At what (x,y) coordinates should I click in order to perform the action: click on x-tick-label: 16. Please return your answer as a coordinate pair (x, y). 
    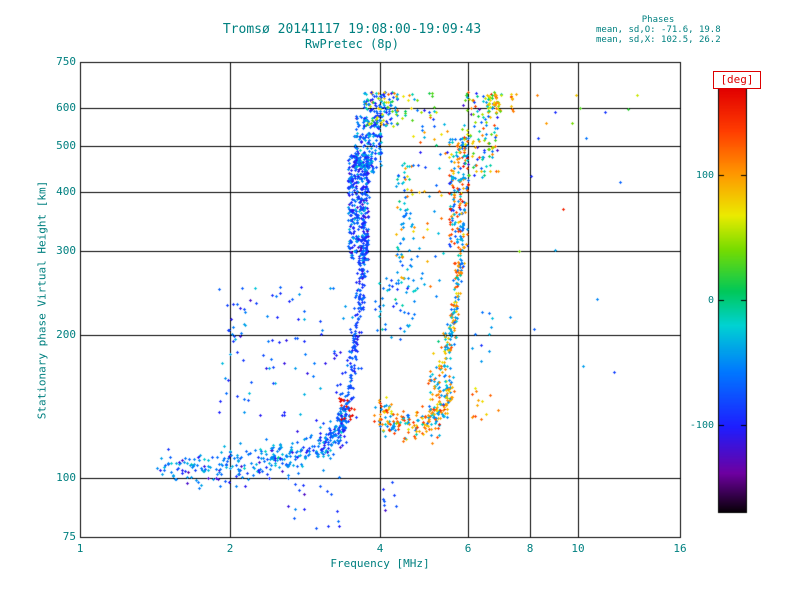
    Looking at the image, I should click on (680, 548).